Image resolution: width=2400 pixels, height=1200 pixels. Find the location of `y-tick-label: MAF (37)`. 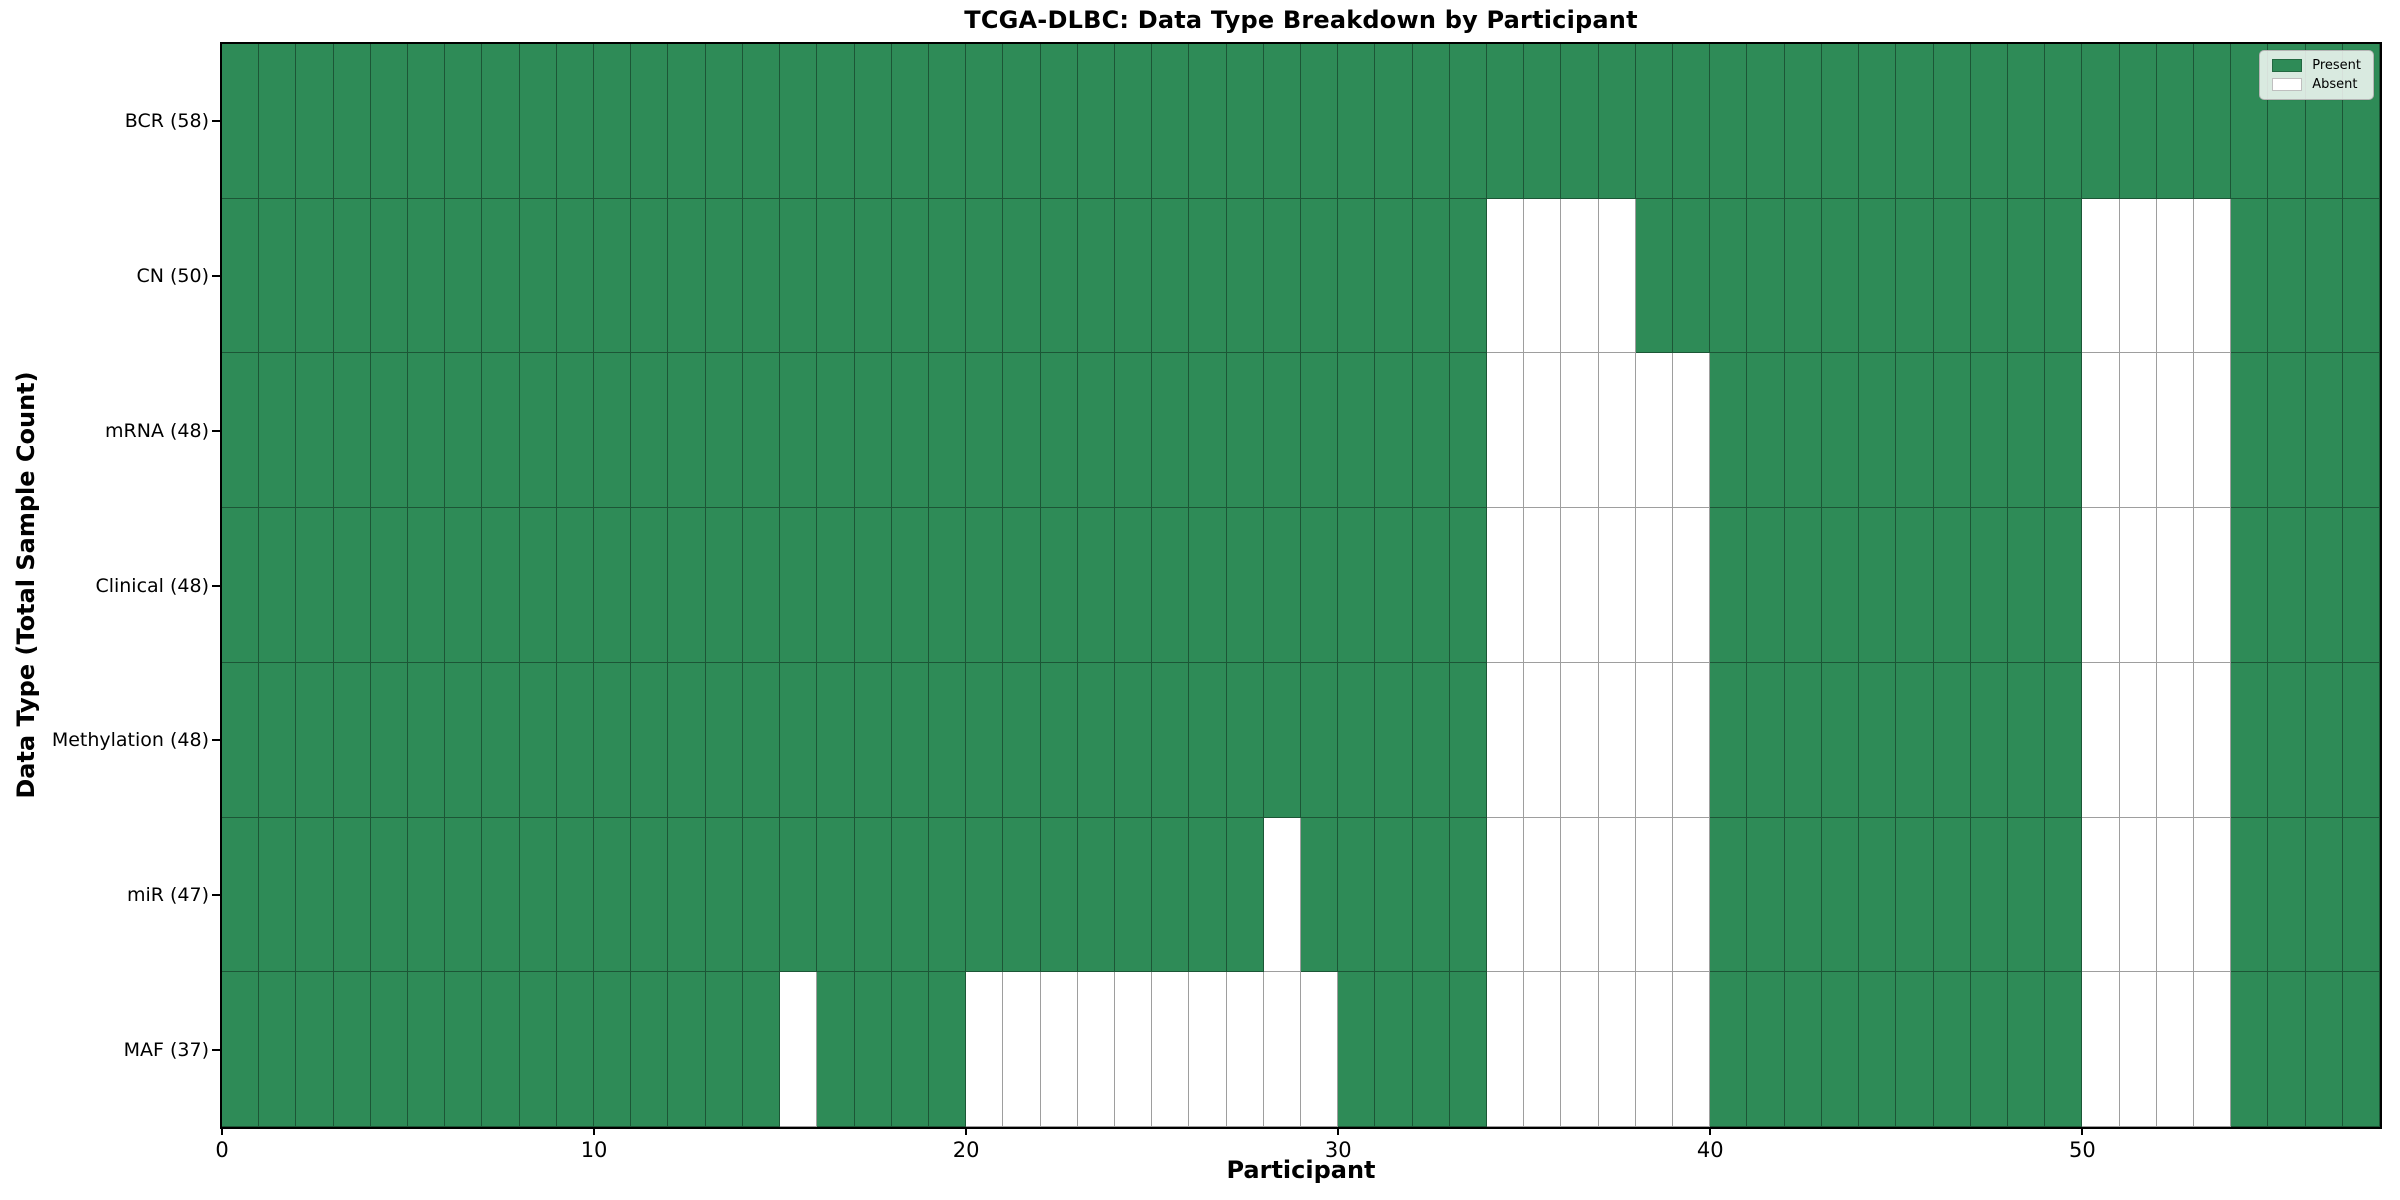

y-tick-label: MAF (37) is located at coordinates (166, 1049).